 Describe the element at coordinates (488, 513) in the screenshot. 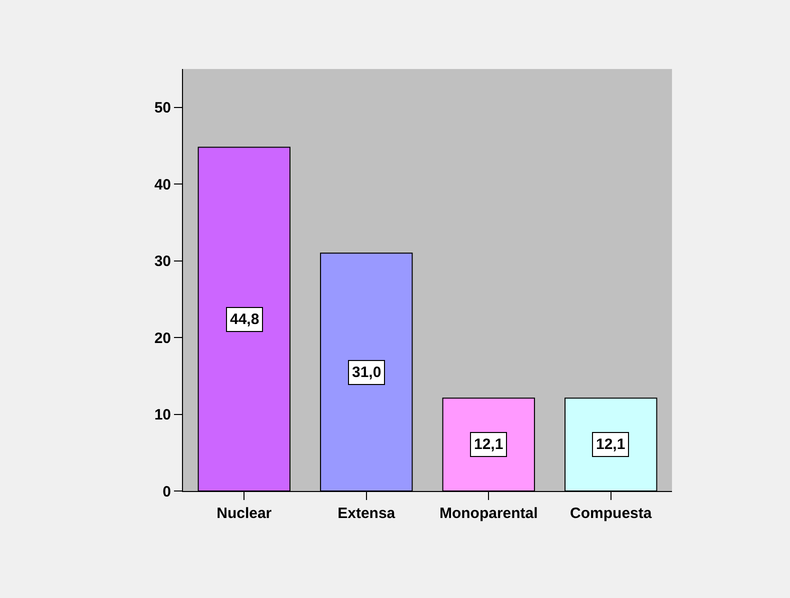

I see `x-tick-label: Monoparental` at that location.